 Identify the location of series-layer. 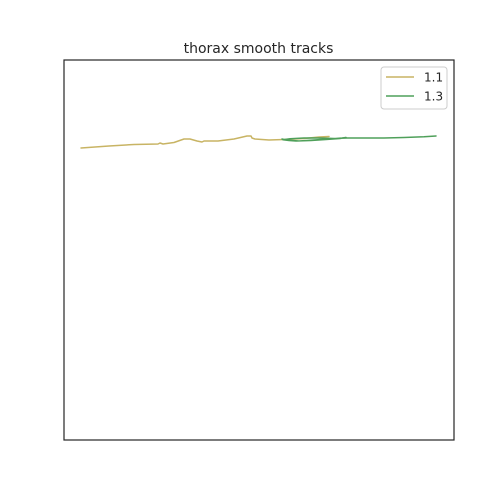
(258, 142).